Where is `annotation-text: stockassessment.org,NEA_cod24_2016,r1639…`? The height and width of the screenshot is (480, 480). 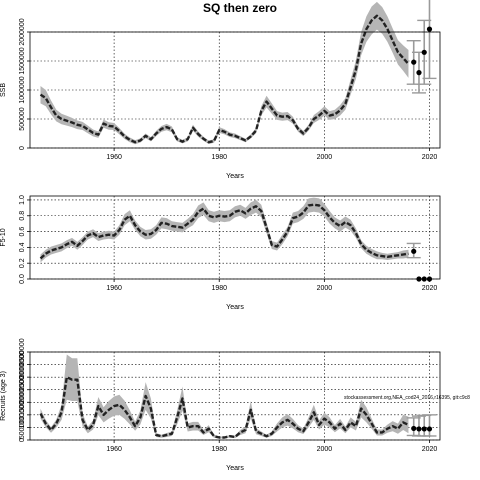
annotation-text: stockassessment.org,NEA_cod24_2016,r1639… is located at coordinates (407, 398).